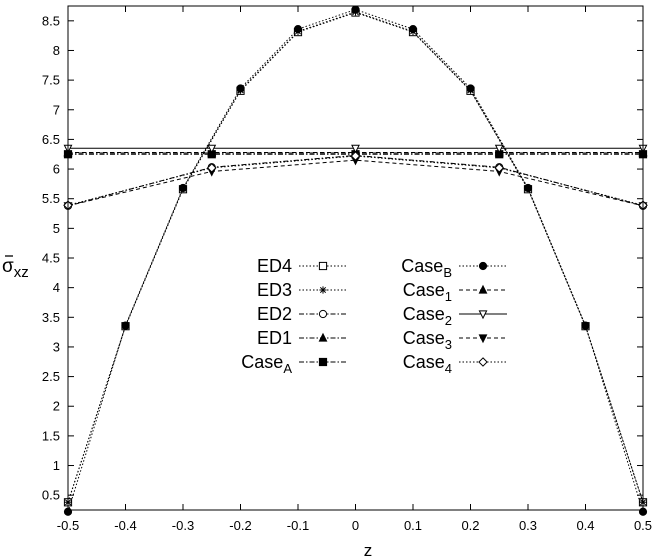 The image size is (656, 559). What do you see at coordinates (240, 525) in the screenshot?
I see `x-tick-label: -0.2` at bounding box center [240, 525].